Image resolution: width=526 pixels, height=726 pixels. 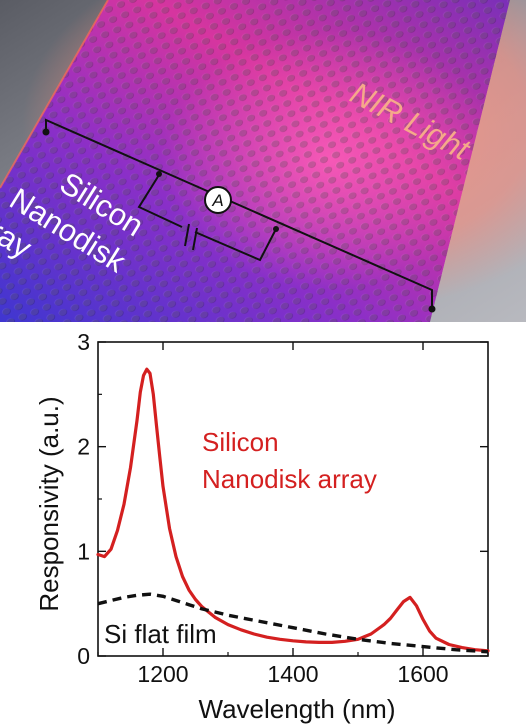 I want to click on legend-silicon: Silicon Nanodisk array, so click(x=289, y=460).